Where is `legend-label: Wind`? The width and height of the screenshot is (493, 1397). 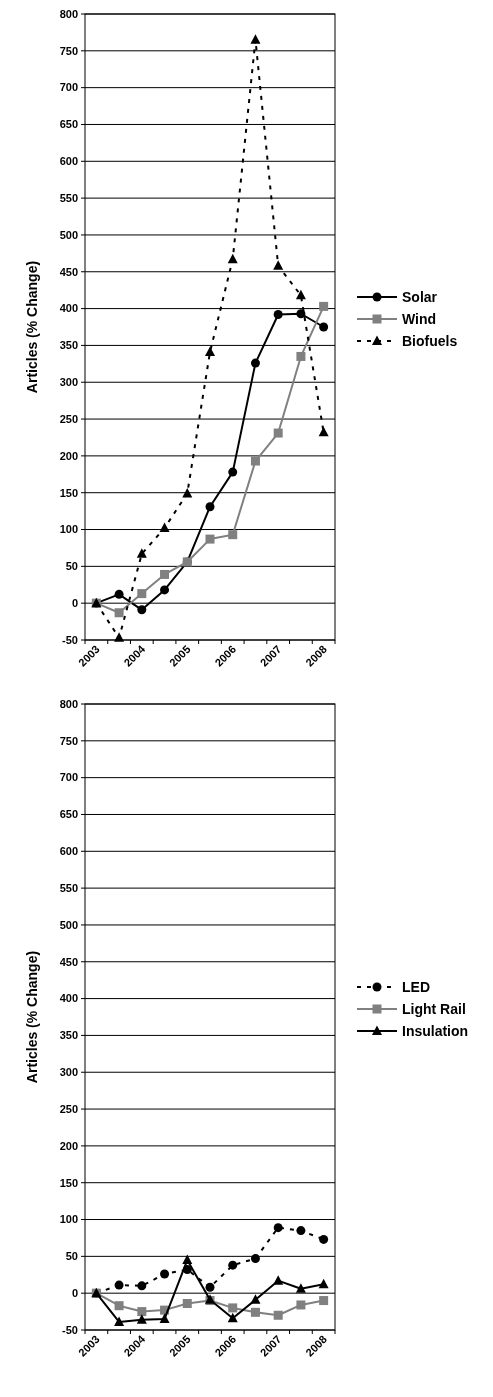 legend-label: Wind is located at coordinates (419, 318).